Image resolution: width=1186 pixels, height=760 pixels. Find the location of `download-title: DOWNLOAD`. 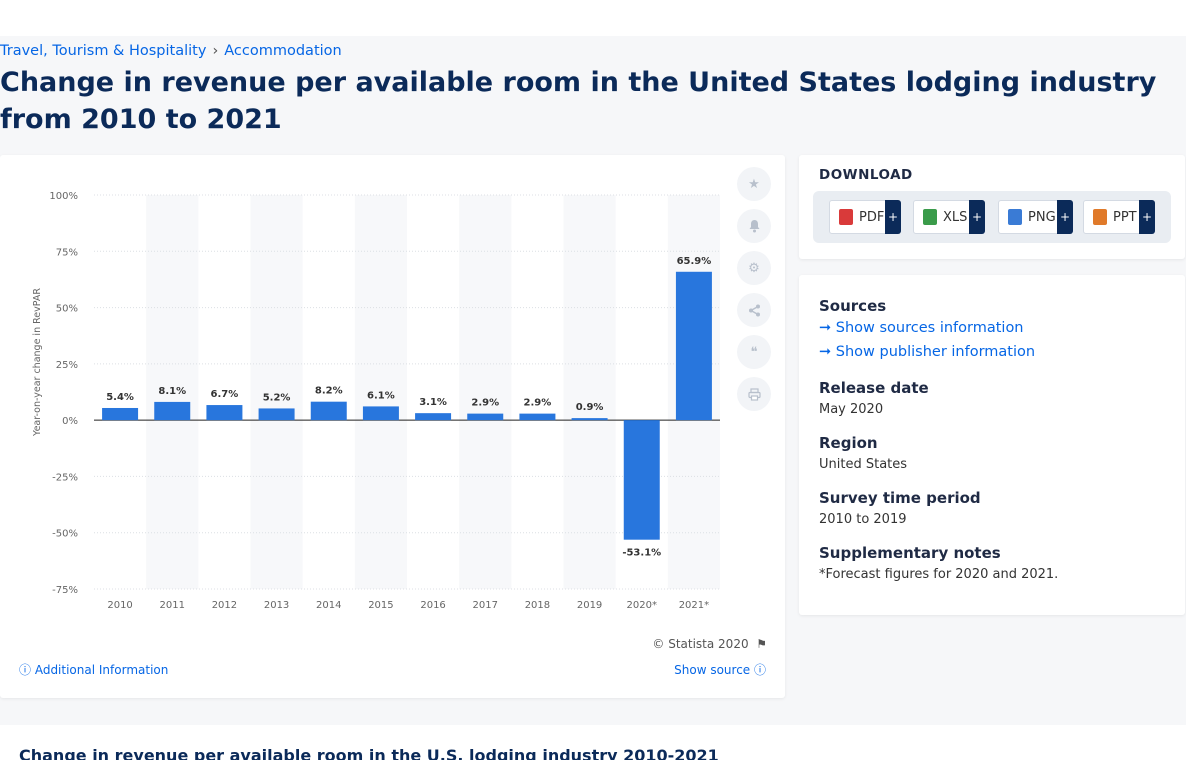

download-title: DOWNLOAD is located at coordinates (866, 175).